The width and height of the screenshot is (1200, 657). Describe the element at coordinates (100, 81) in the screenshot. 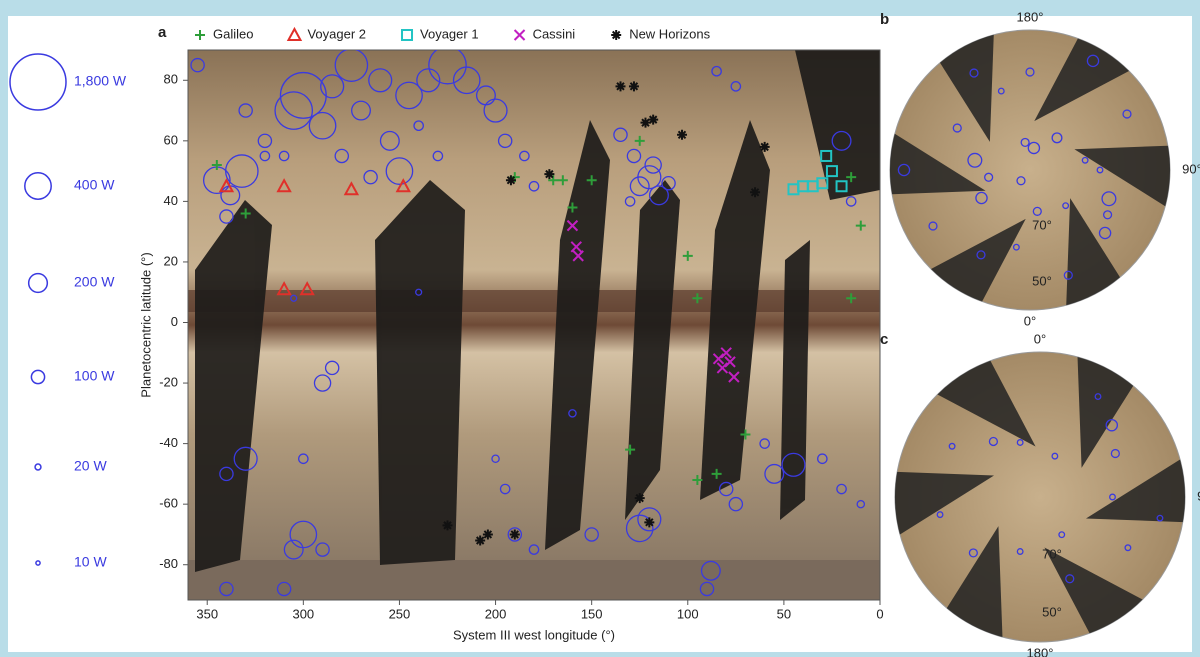

I see `size-legend-label: 1,800 W` at that location.